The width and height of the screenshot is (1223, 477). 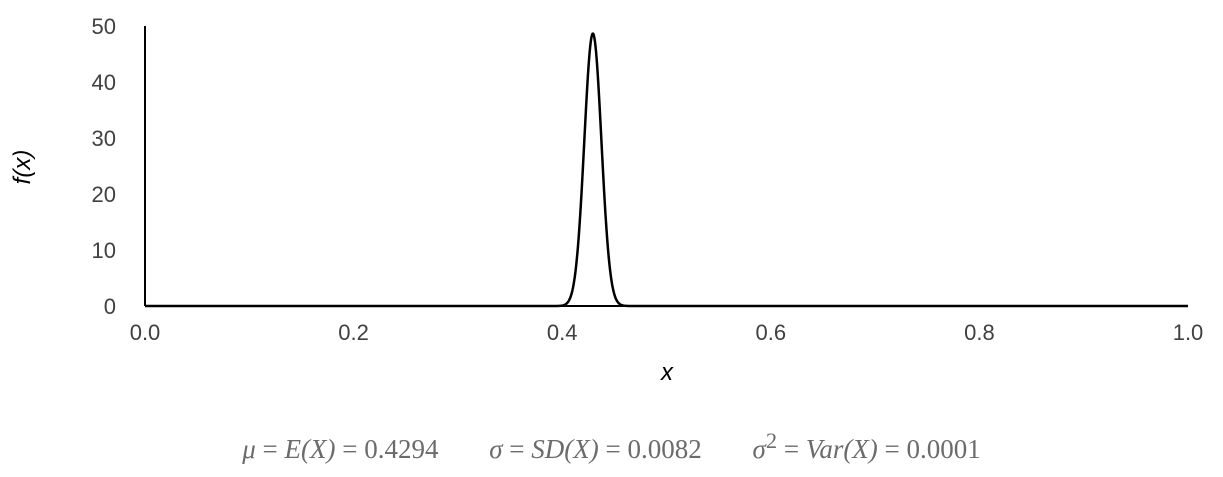 I want to click on y-tick-label: 30, so click(x=104, y=138).